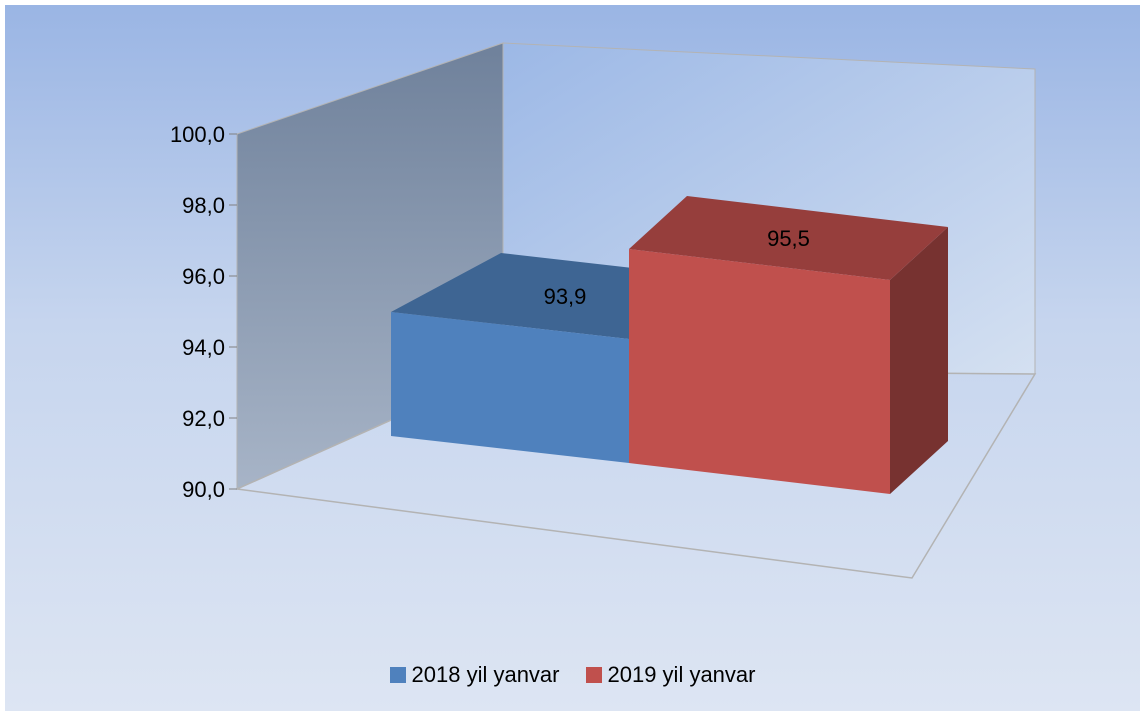 This screenshot has width=1145, height=716. What do you see at coordinates (919, 360) in the screenshot?
I see `bar-side-face` at bounding box center [919, 360].